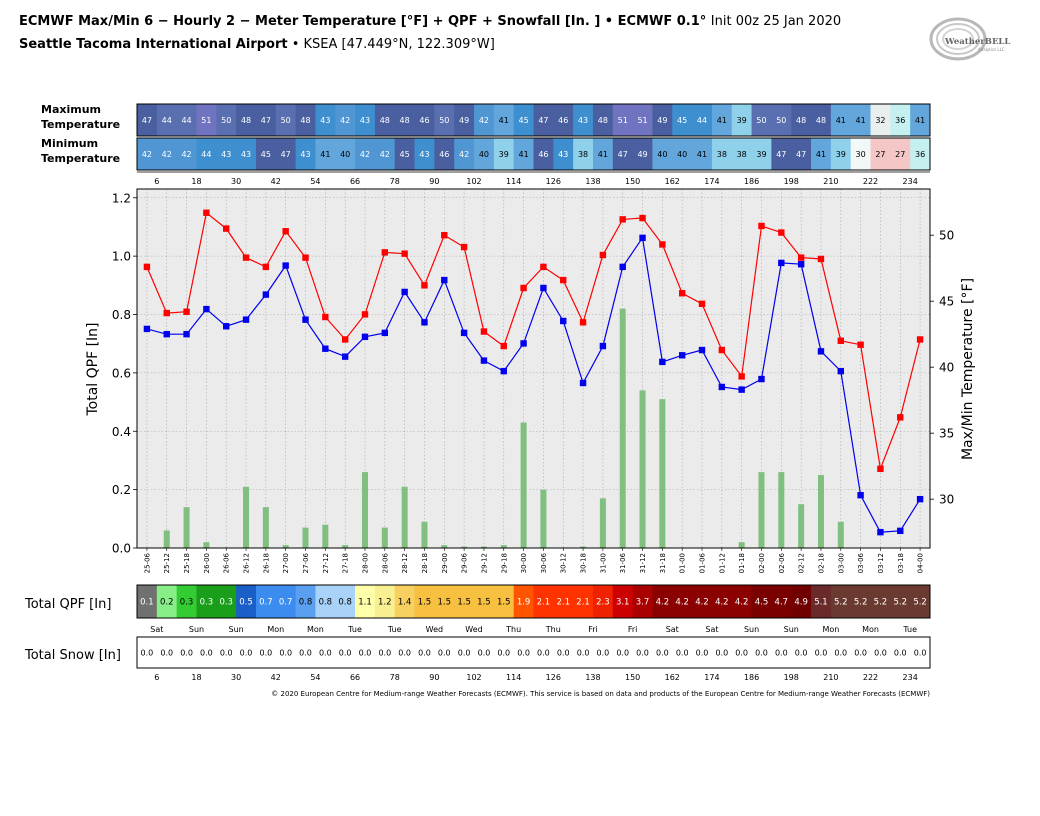  I want to click on qpf-table-value: 4.7, so click(782, 603).